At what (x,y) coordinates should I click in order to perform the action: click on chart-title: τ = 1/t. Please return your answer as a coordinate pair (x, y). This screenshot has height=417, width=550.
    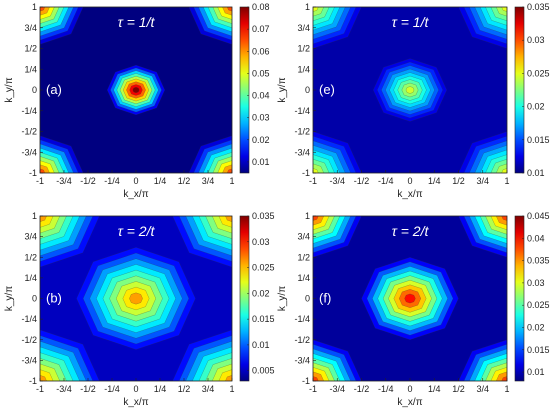
    Looking at the image, I should click on (137, 22).